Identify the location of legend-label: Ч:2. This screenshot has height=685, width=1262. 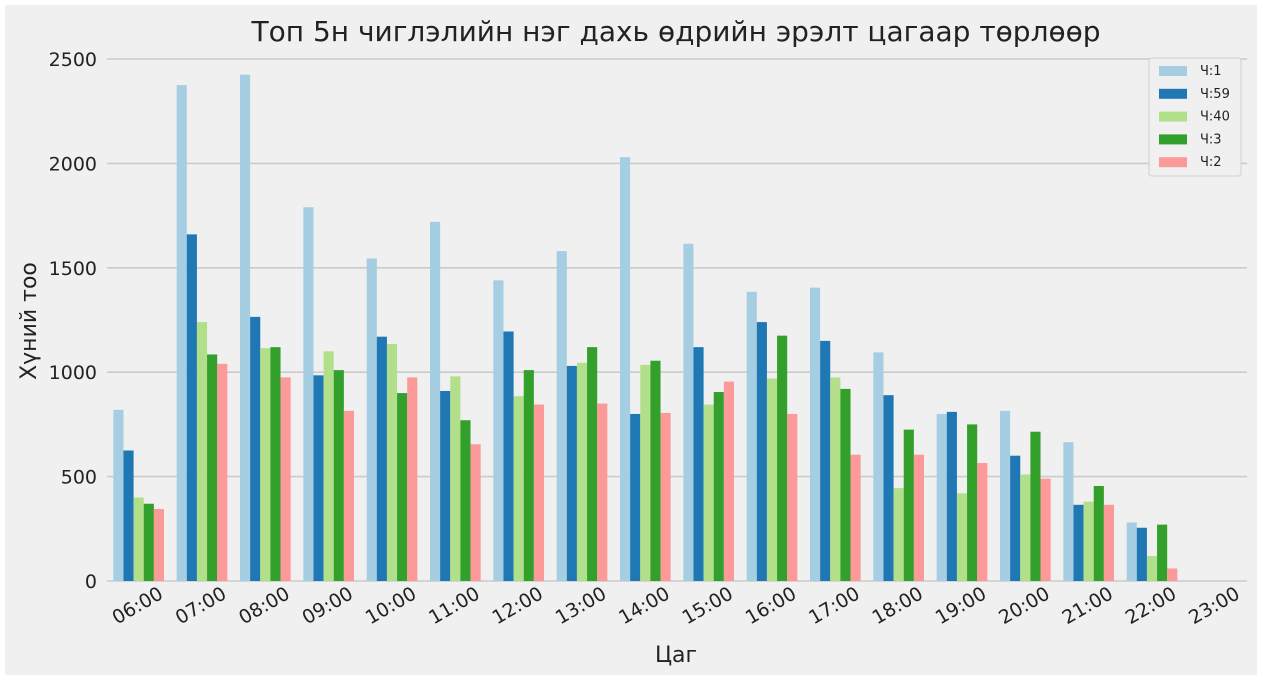
(1211, 162).